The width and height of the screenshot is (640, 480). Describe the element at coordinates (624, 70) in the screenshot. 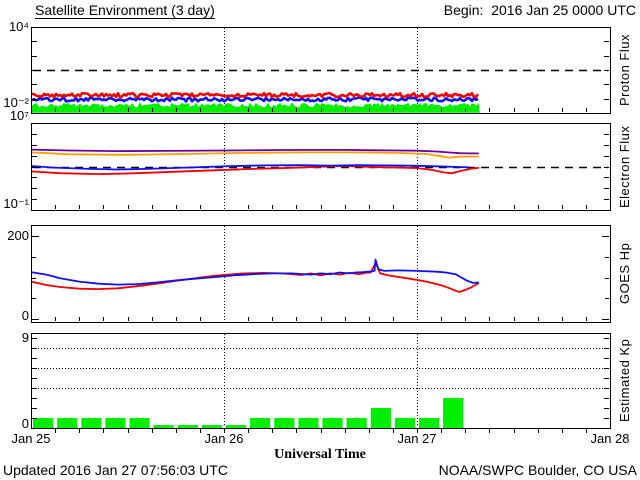

I see `proton-flux-axis-title: Proton Flux` at that location.